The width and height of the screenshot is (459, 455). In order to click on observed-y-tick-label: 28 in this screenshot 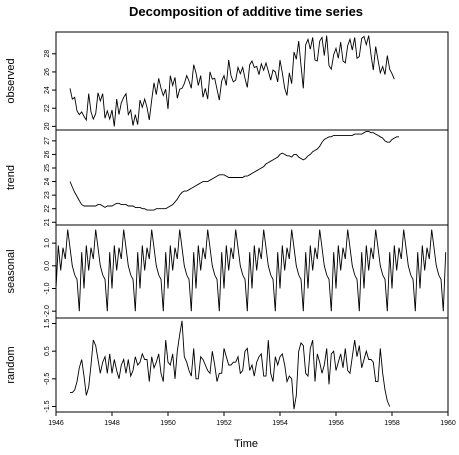, I will do `click(47, 54)`.